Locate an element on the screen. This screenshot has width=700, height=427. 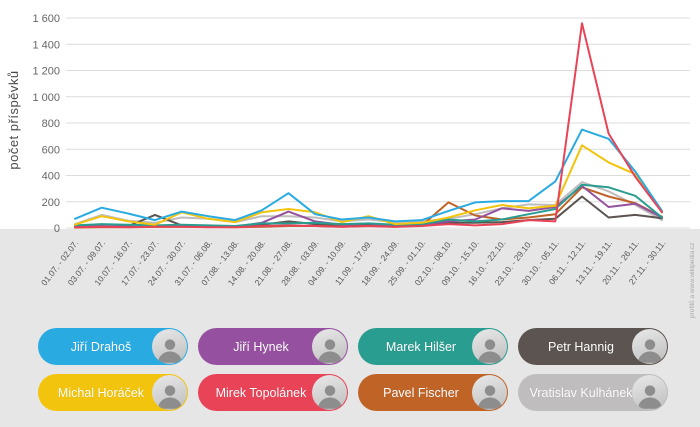
legend-pill-hannig: Petr Hannig is located at coordinates (593, 346).